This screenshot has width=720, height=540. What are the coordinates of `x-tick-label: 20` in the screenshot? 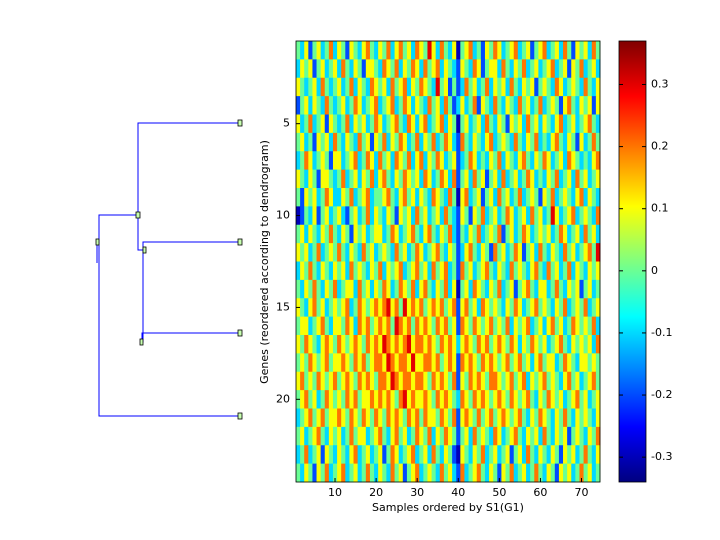 It's located at (376, 492).